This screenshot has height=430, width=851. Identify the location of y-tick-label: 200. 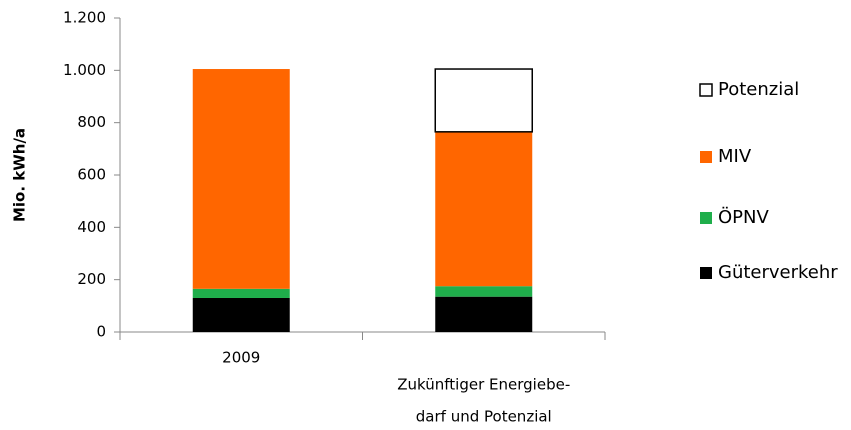
(91, 279).